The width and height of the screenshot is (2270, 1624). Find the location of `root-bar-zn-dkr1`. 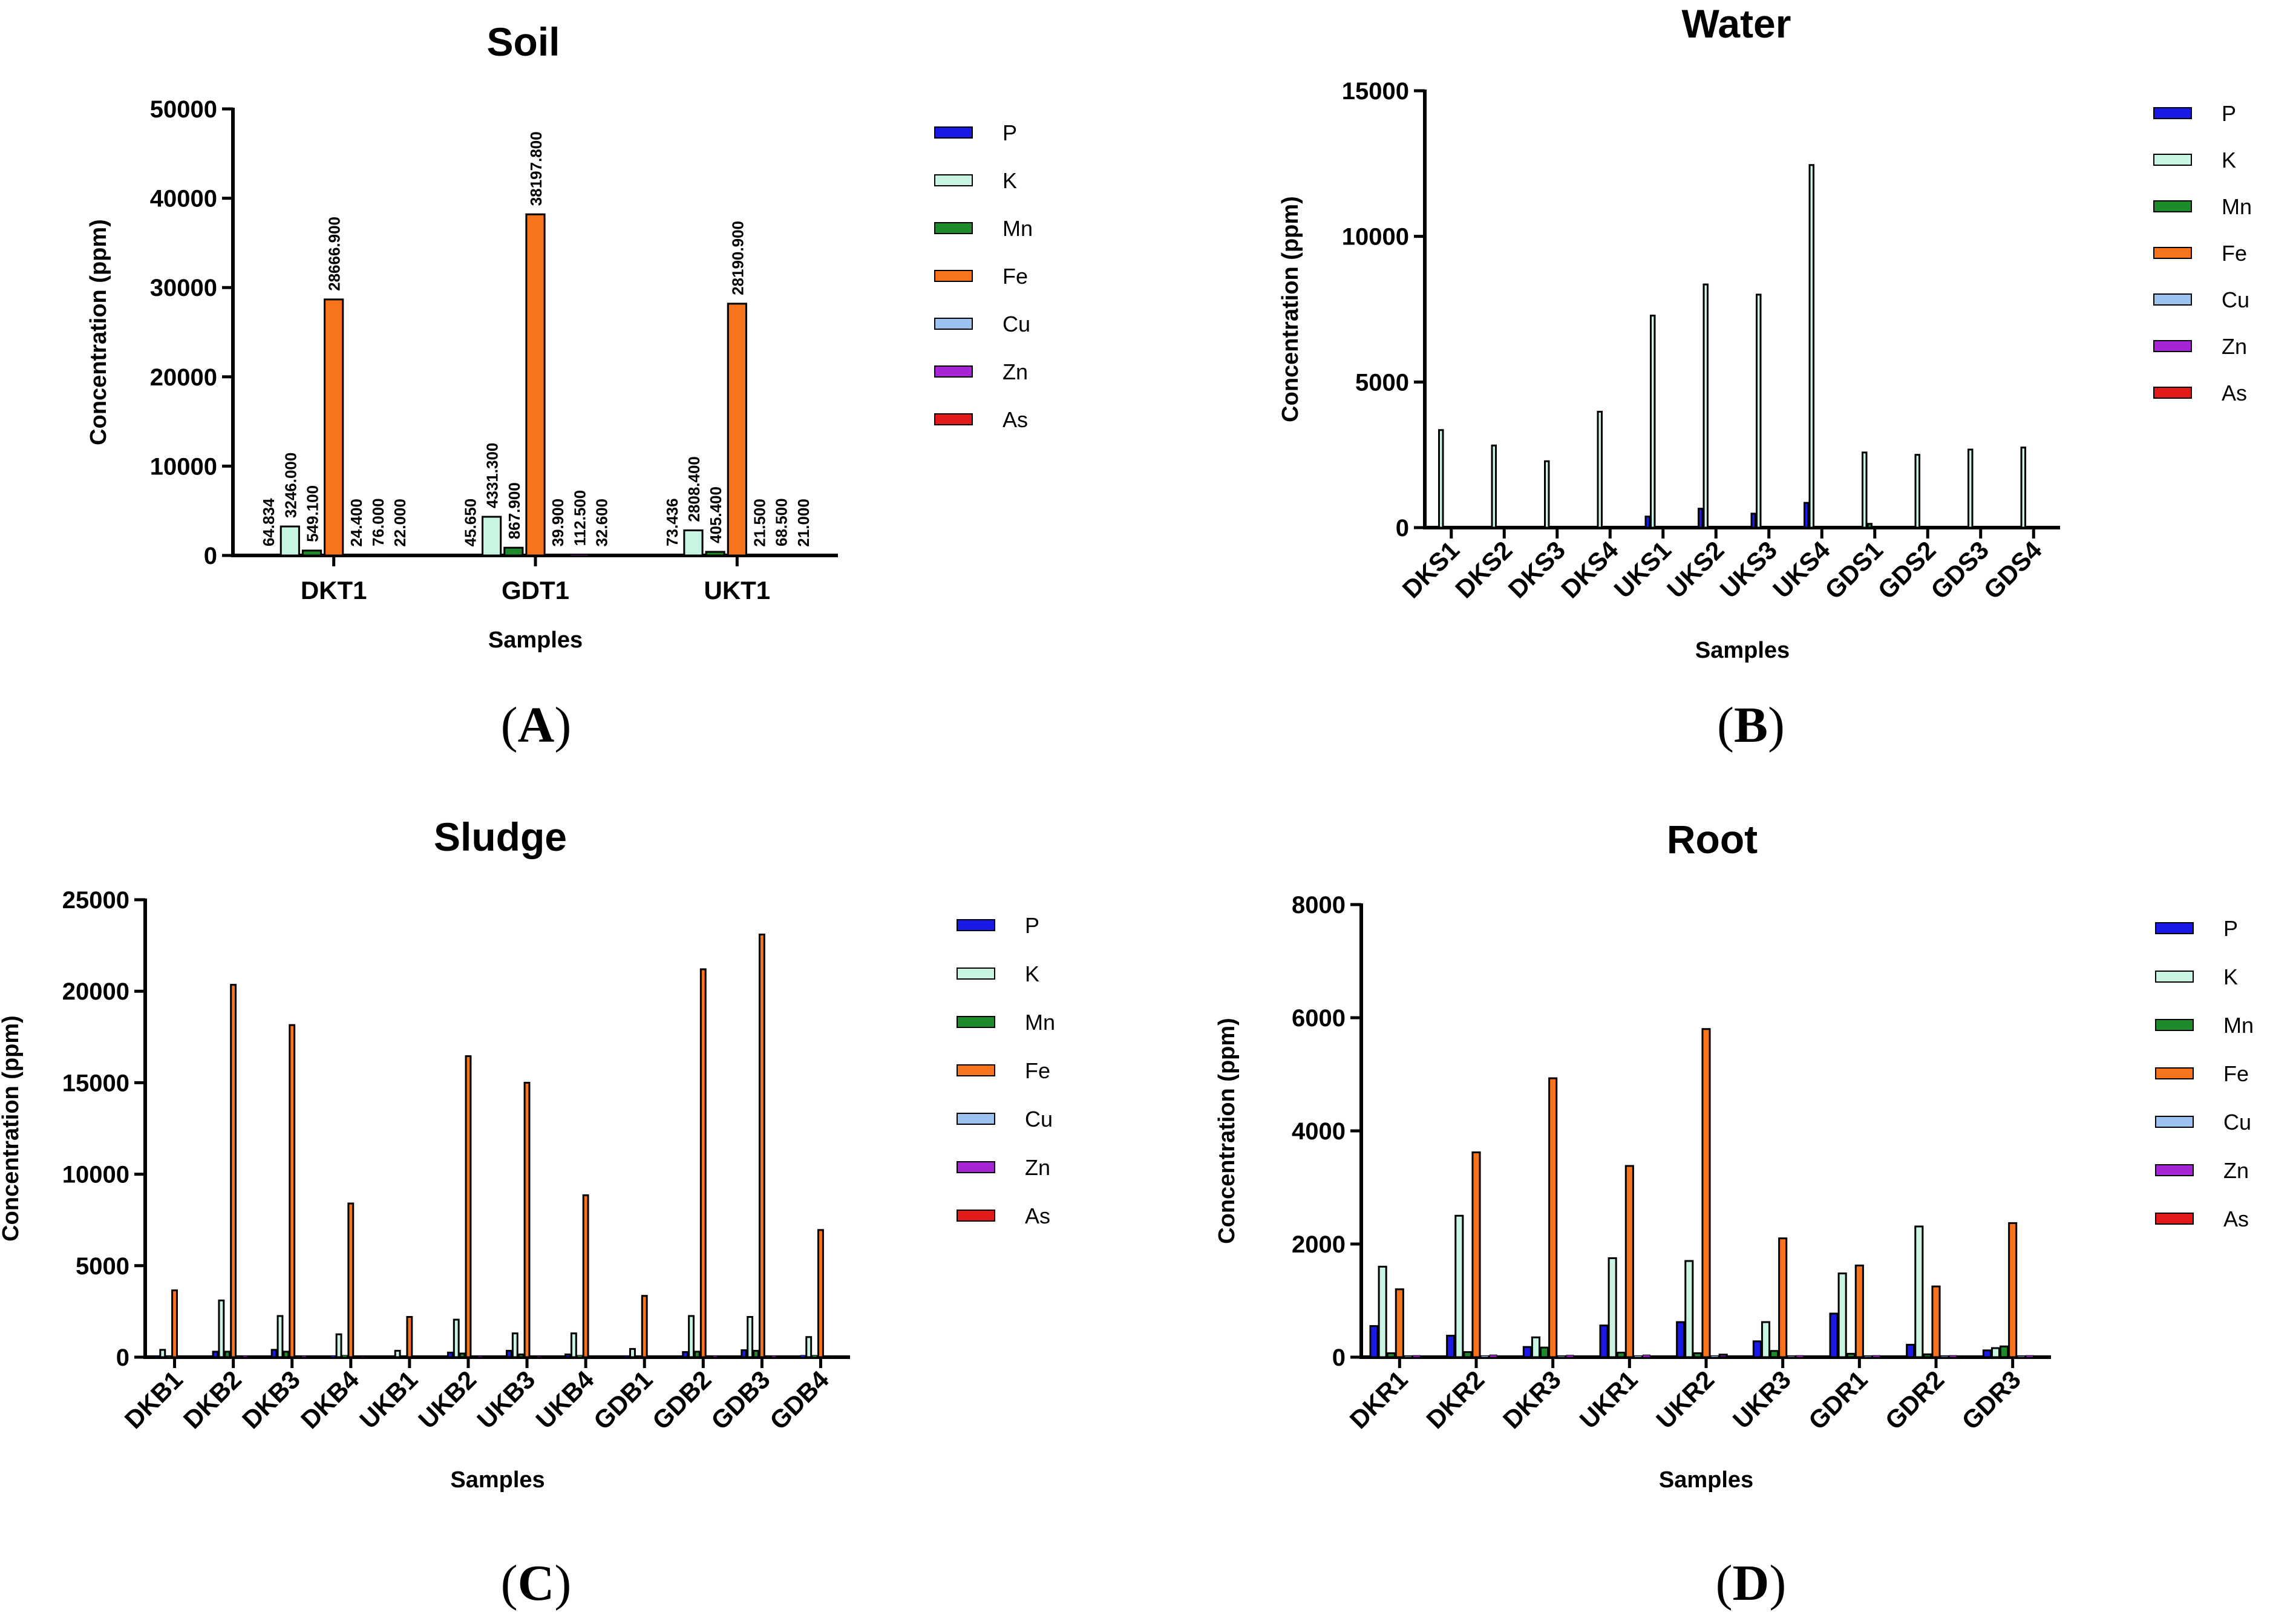

root-bar-zn-dkr1 is located at coordinates (1417, 1356).